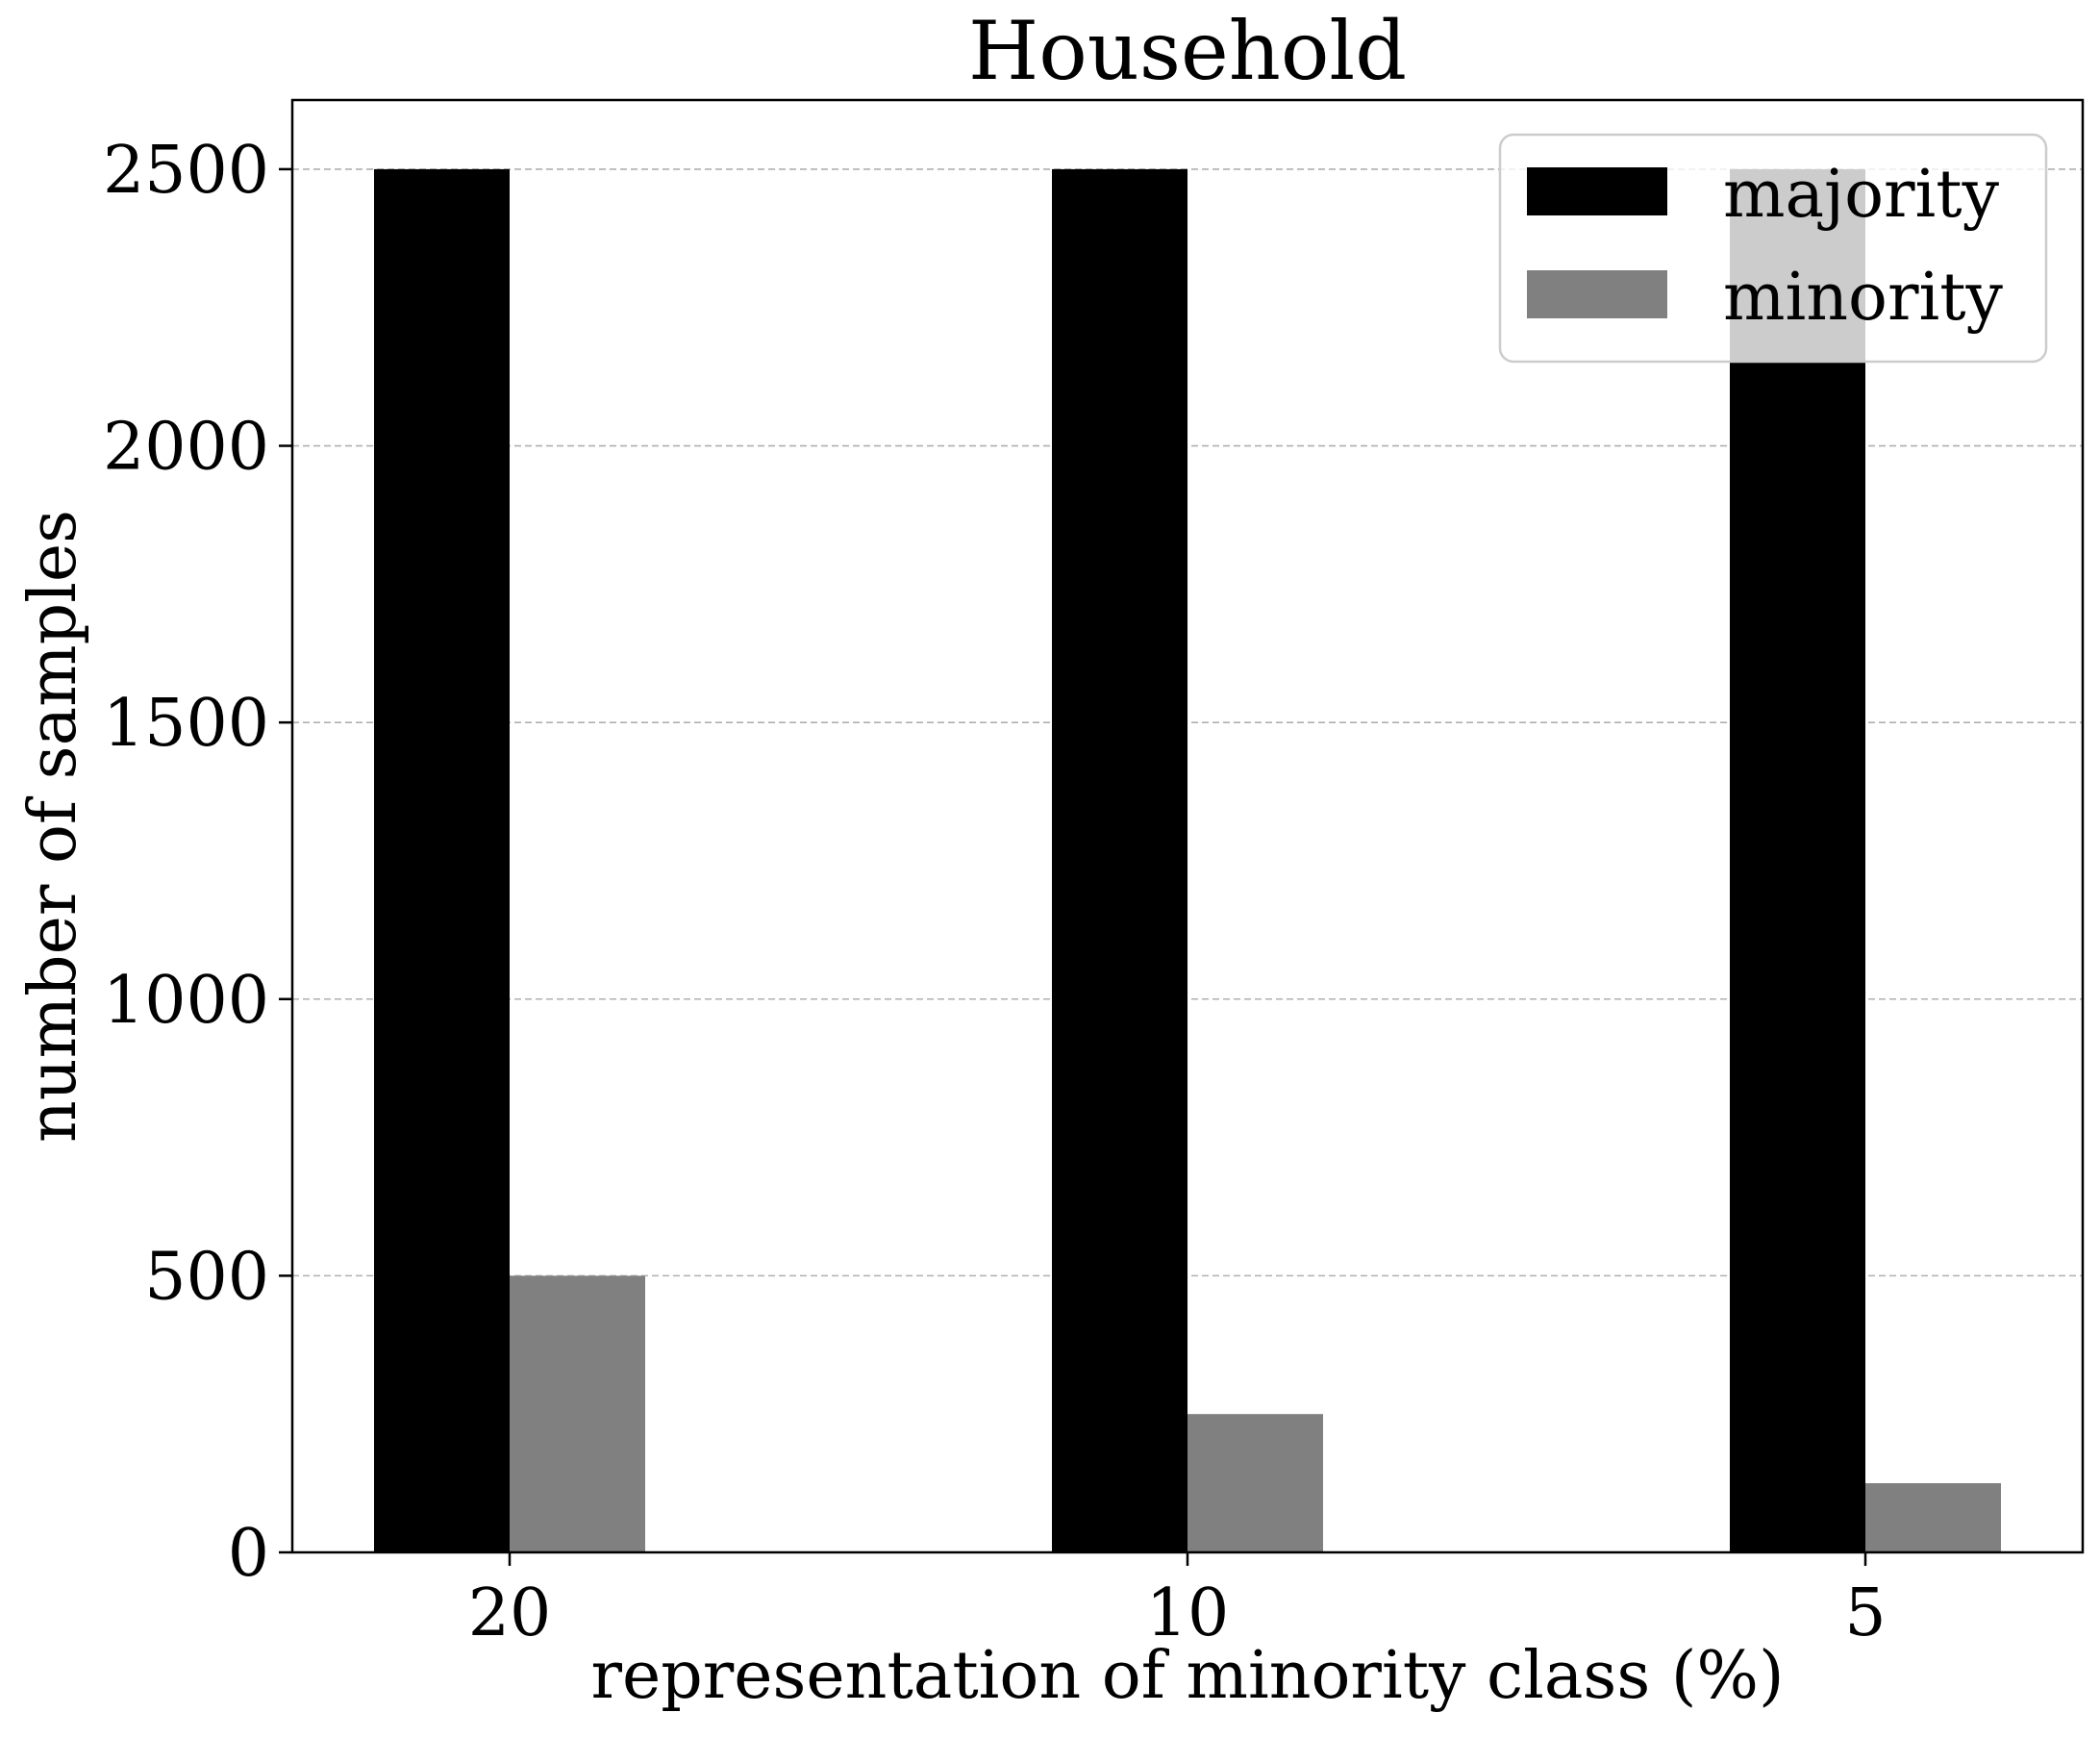  What do you see at coordinates (510, 1613) in the screenshot?
I see `x-tick-label-20: 20` at bounding box center [510, 1613].